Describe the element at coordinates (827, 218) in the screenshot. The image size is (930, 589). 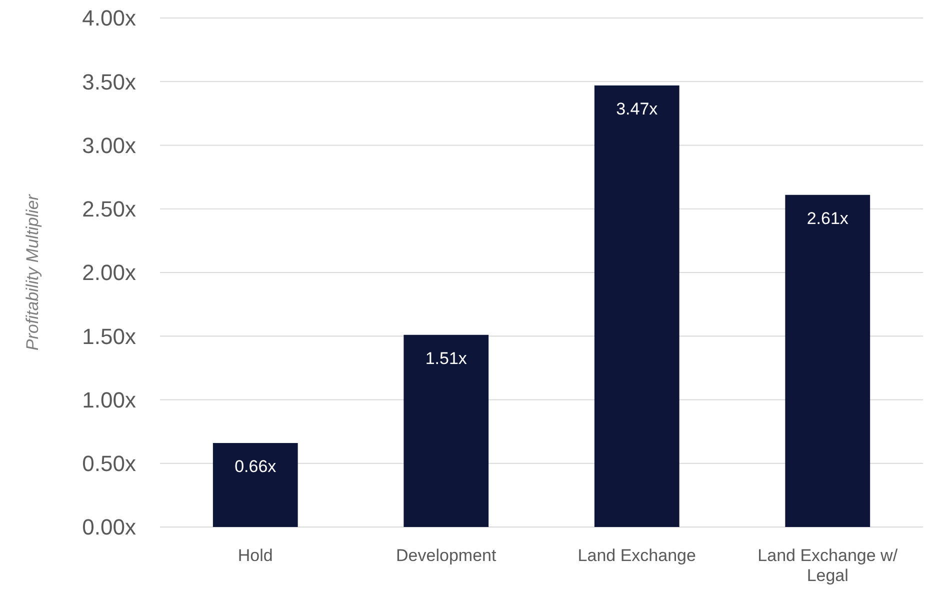
I see `data-label: 2.61x` at that location.